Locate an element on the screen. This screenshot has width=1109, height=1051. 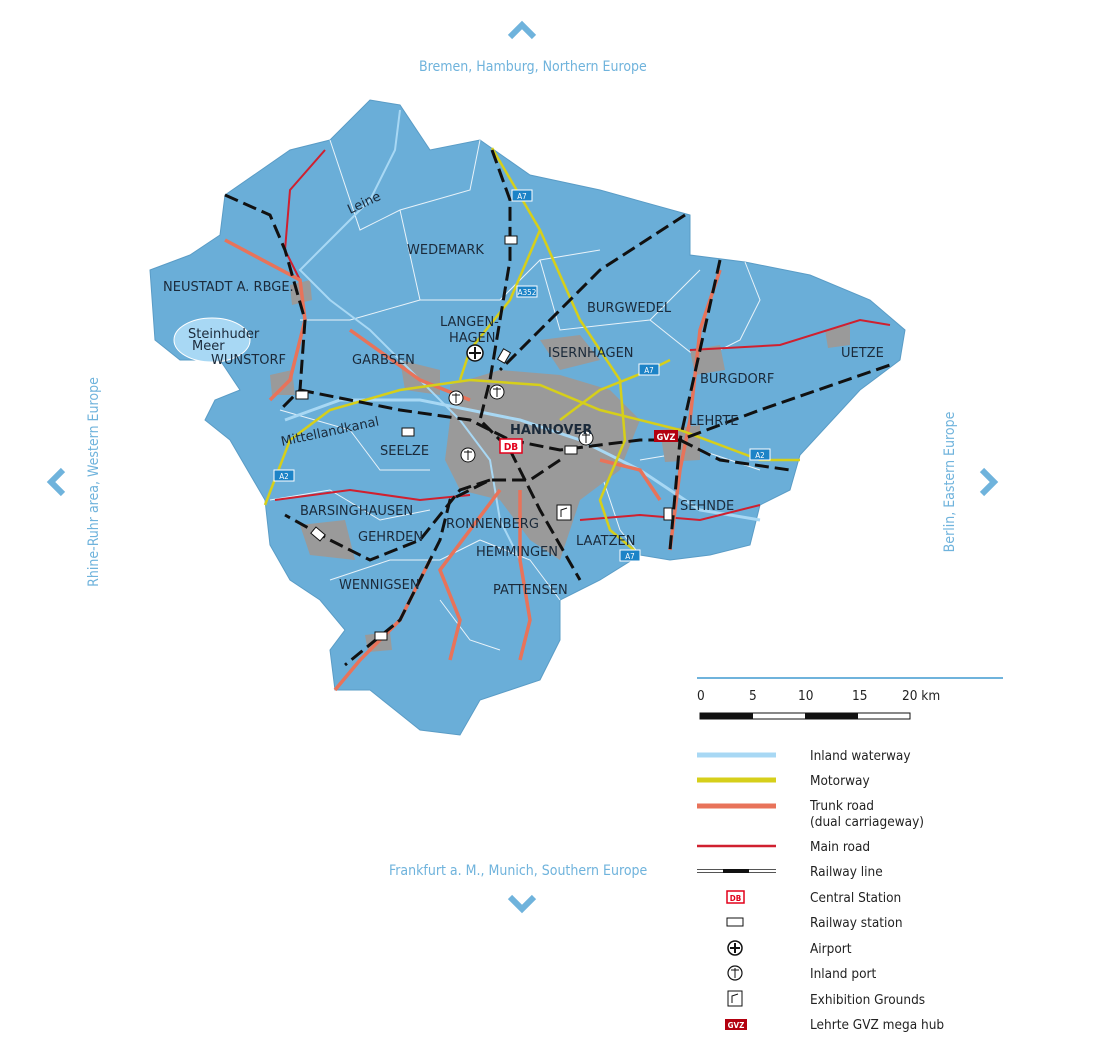
legend-label: Airport is located at coordinates (831, 949).